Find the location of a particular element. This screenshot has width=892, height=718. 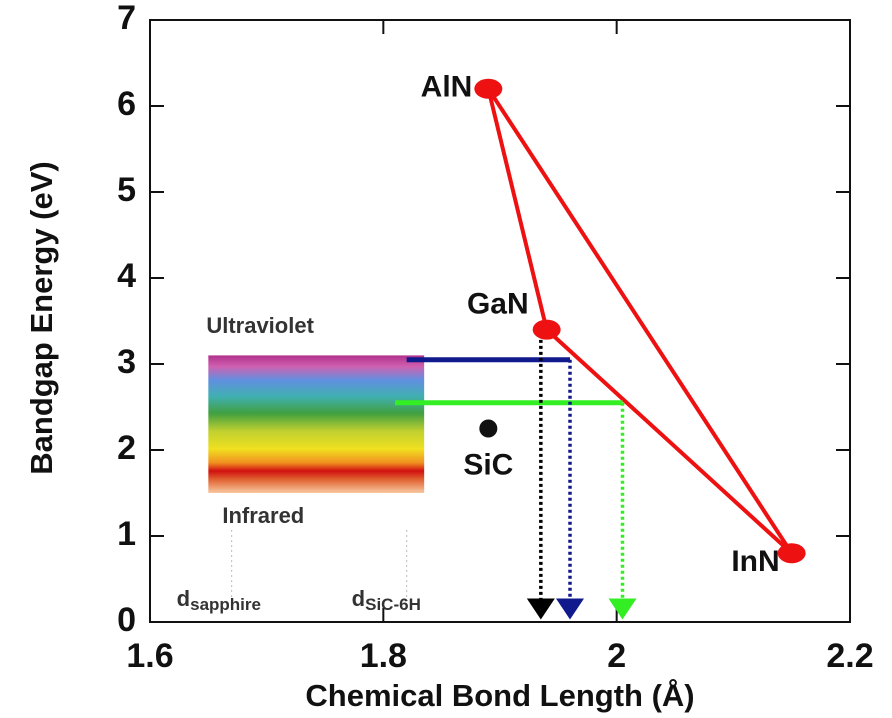

y-tick-label: 3 is located at coordinates (126, 362).